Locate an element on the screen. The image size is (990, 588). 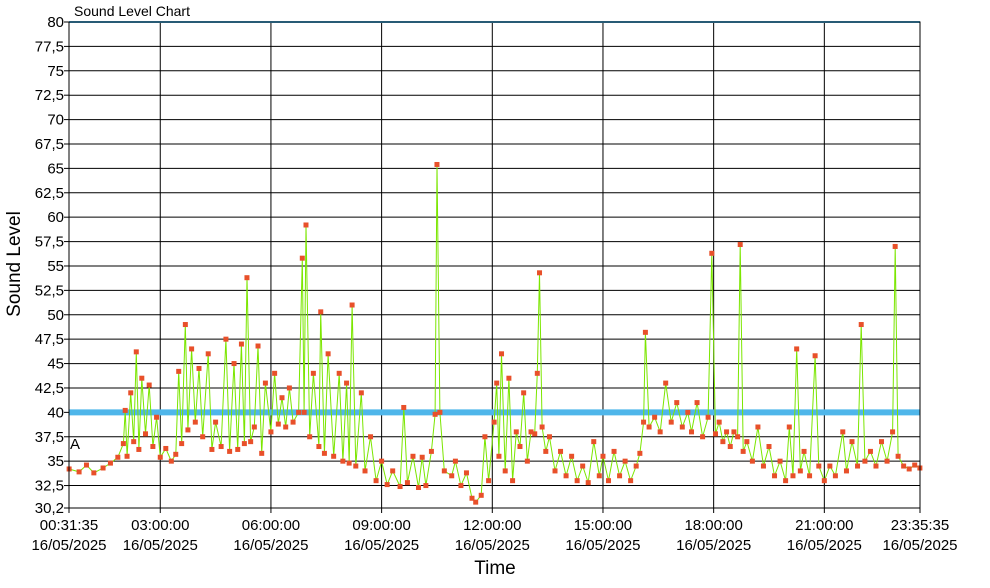
y-tick-label: 40 is located at coordinates (55, 412).